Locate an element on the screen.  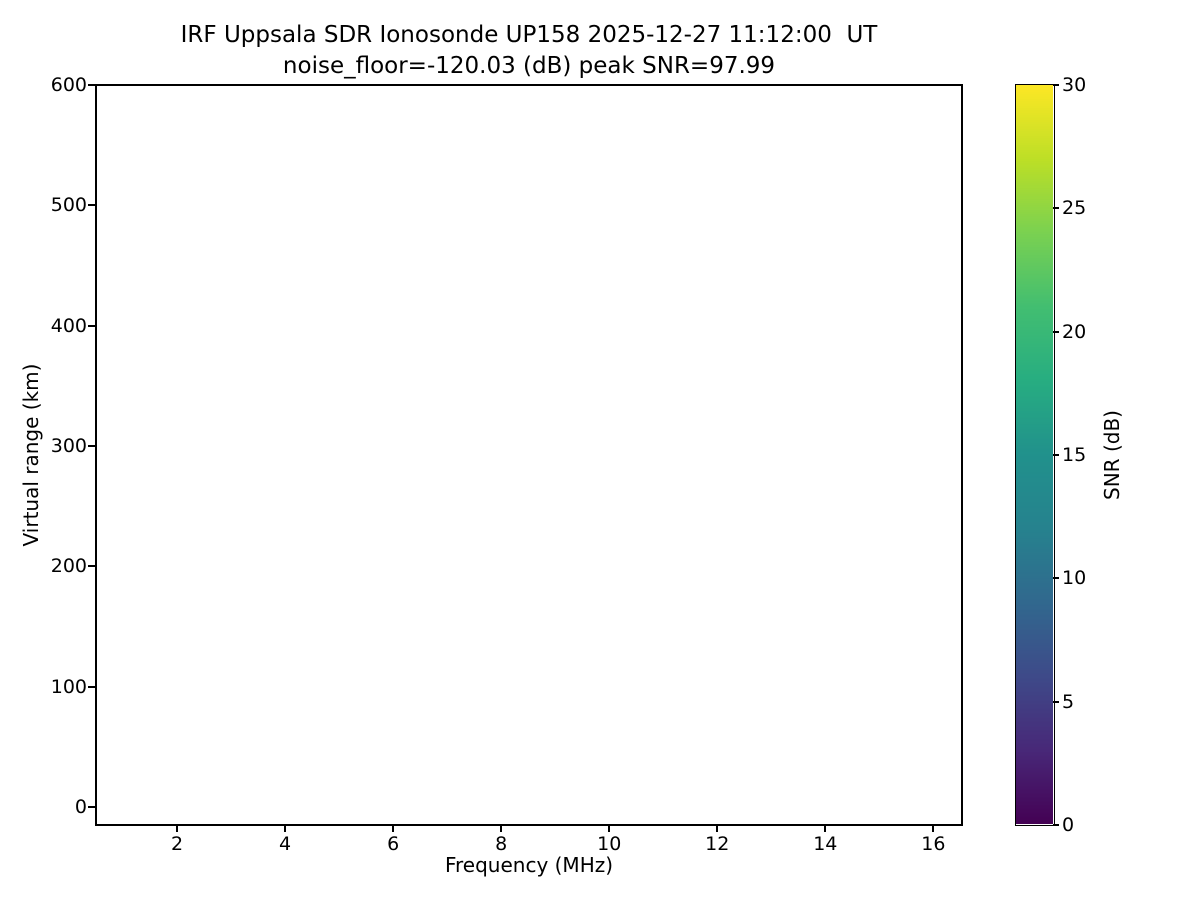
y-tick-label: 0 is located at coordinates (80, 806).